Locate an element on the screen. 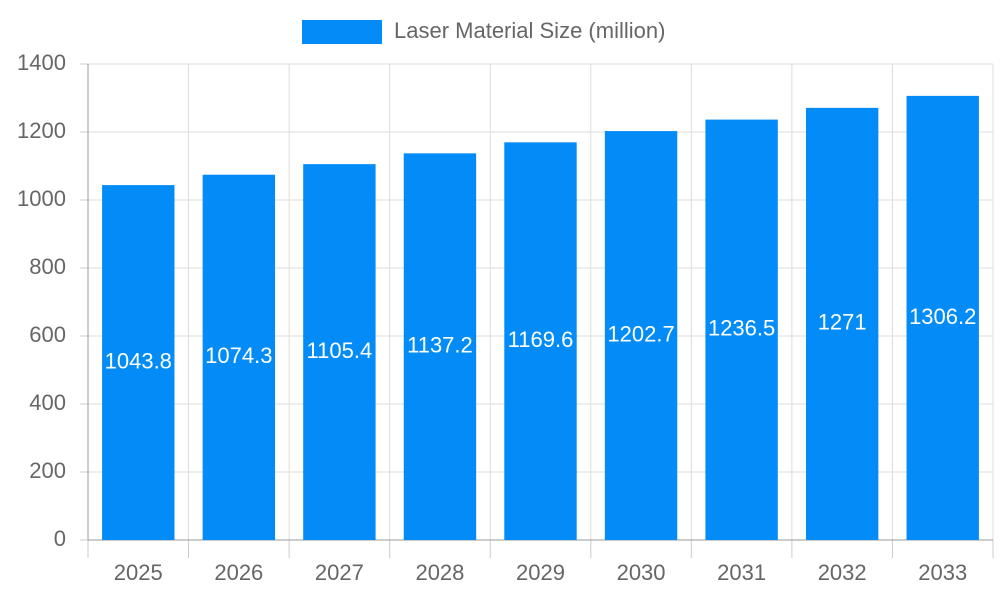 The image size is (1000, 600). y-tick-label: 1200 is located at coordinates (41, 130).